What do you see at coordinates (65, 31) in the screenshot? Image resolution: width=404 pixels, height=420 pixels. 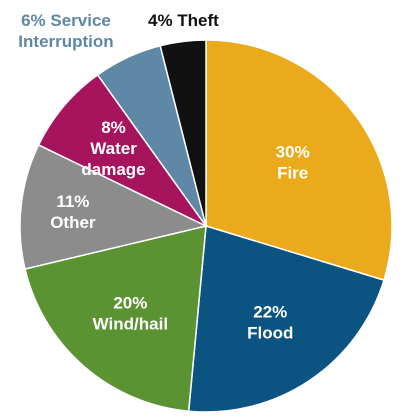 I see `slice-label-service-interruption: 6% Service Interruption` at bounding box center [65, 31].